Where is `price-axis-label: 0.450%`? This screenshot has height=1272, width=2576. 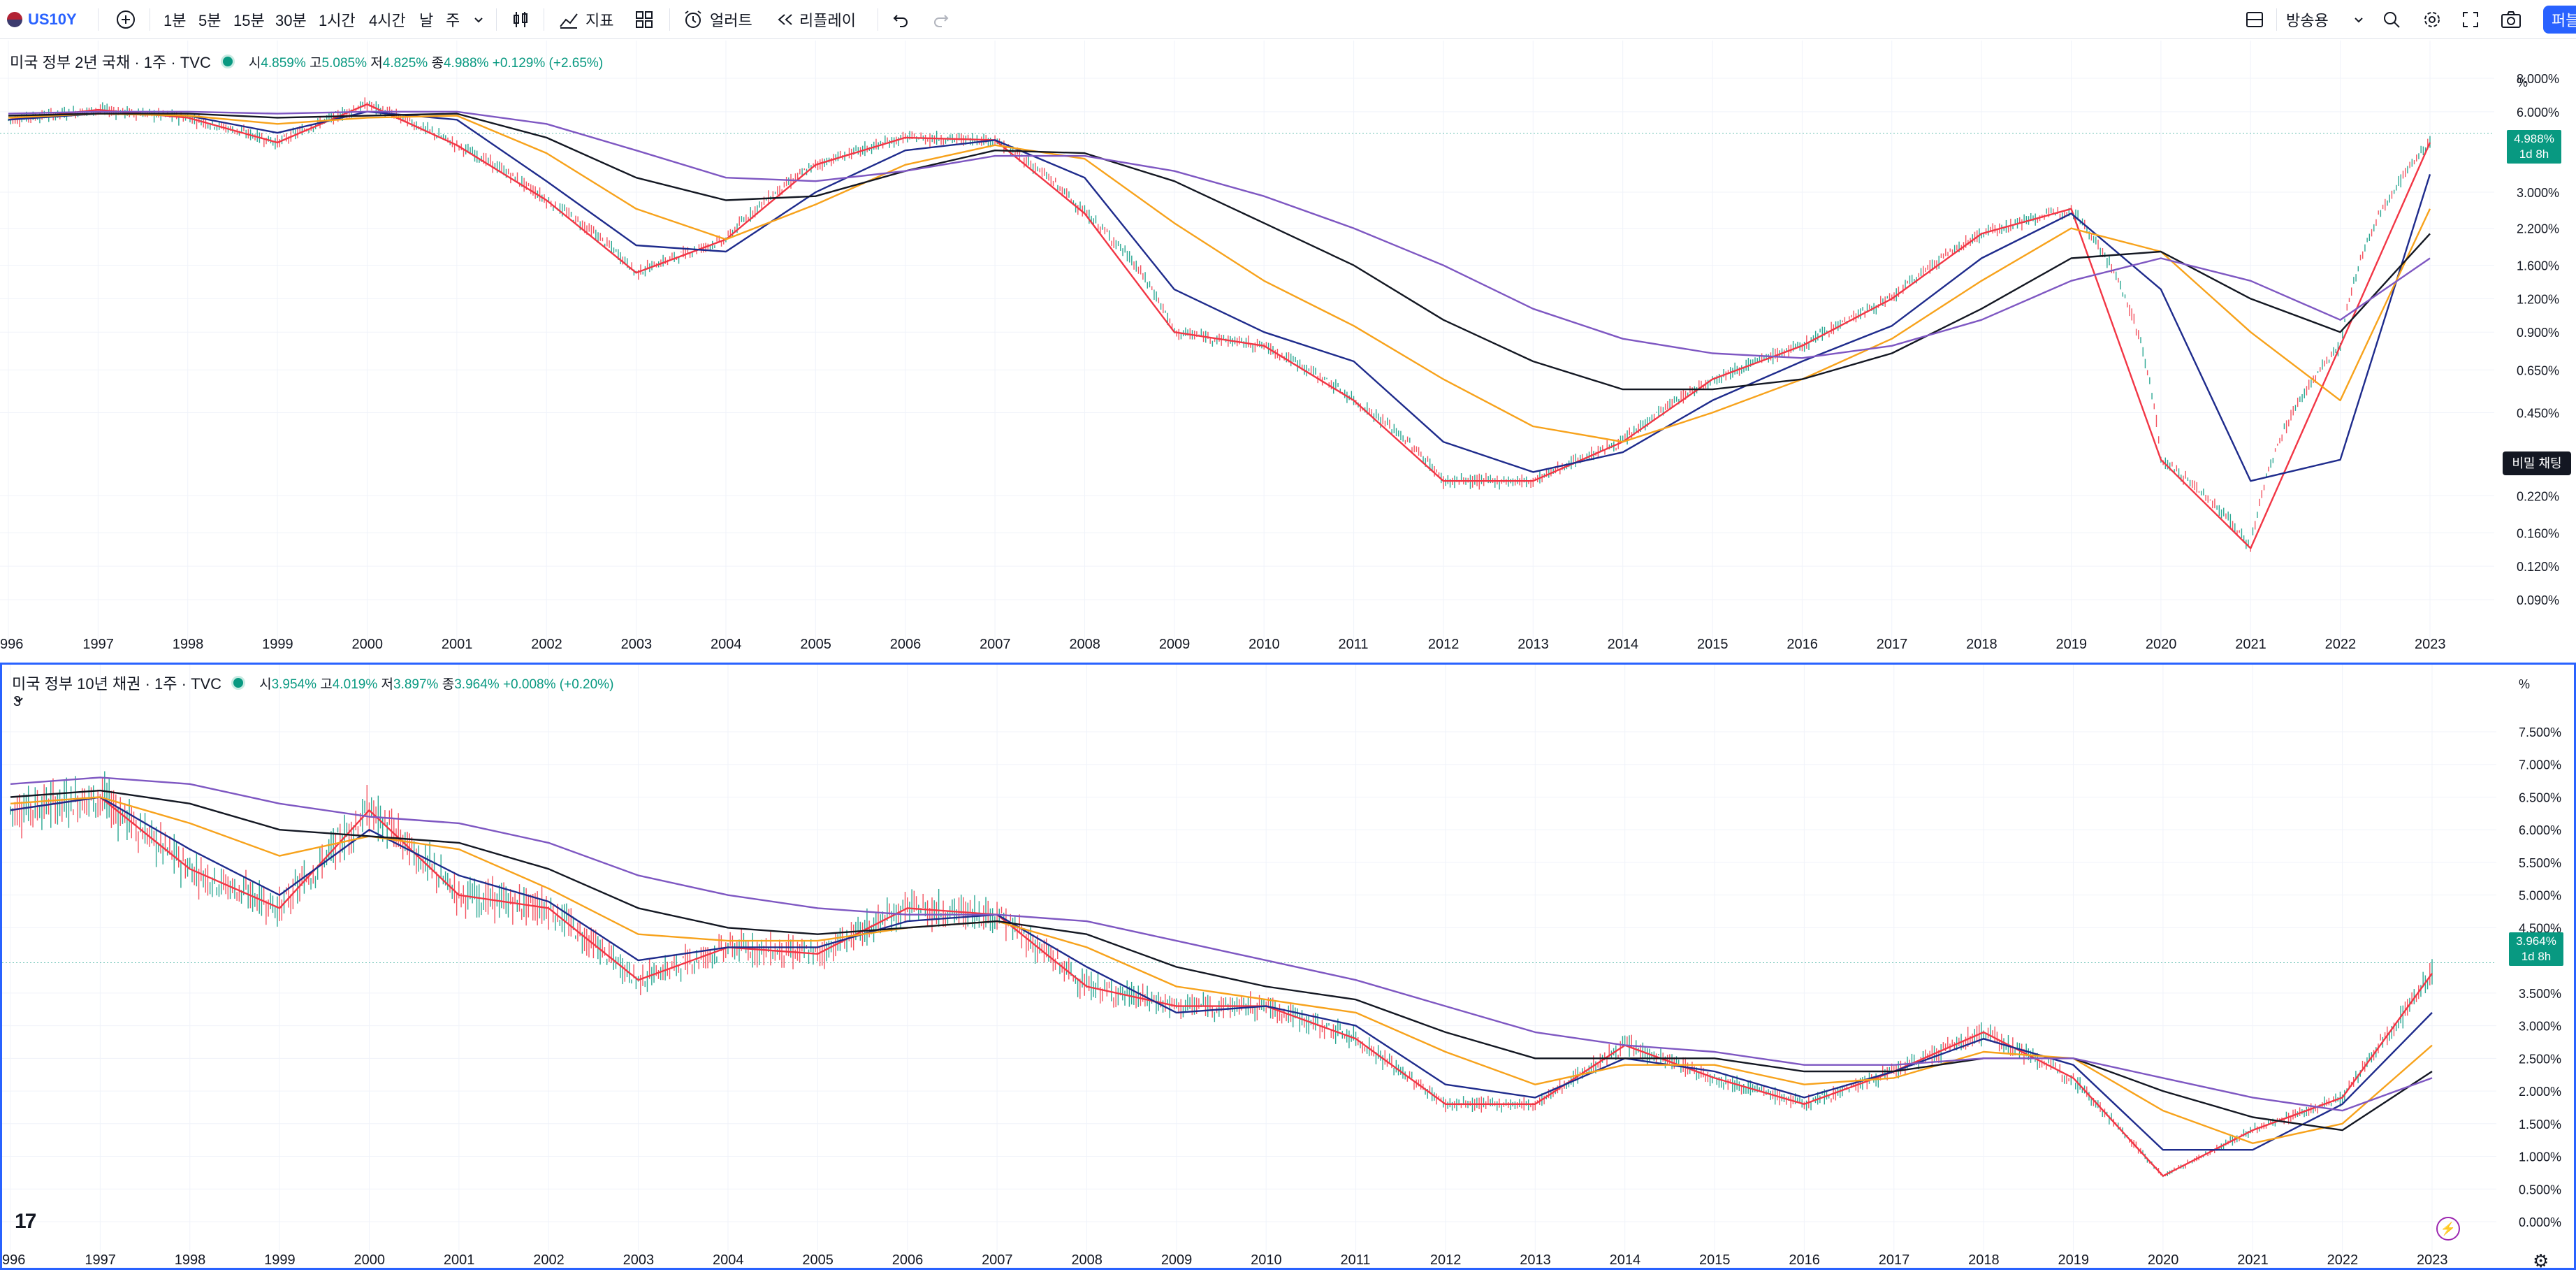
price-axis-label: 0.450% is located at coordinates (2538, 413).